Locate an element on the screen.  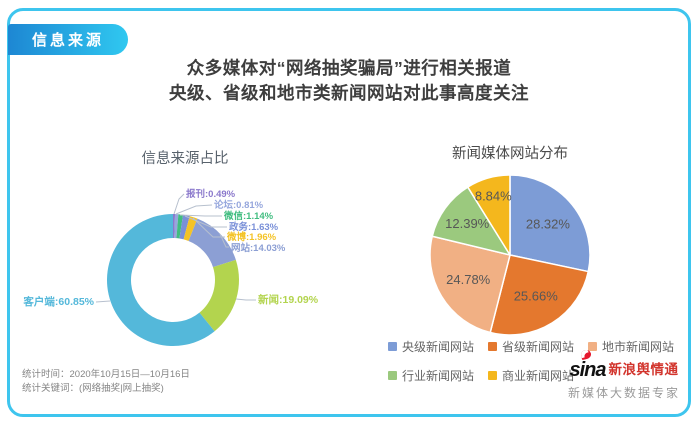
brand-slogan: 新媒体大数据专家 is located at coordinates (623, 393).